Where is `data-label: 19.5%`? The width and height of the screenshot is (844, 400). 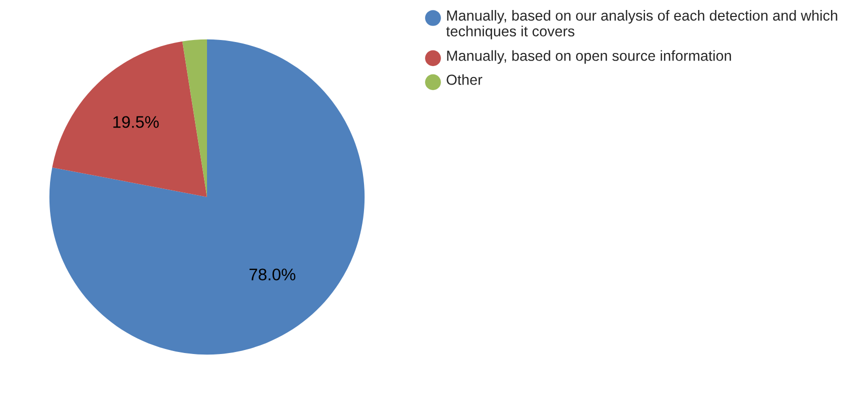 data-label: 19.5% is located at coordinates (136, 122).